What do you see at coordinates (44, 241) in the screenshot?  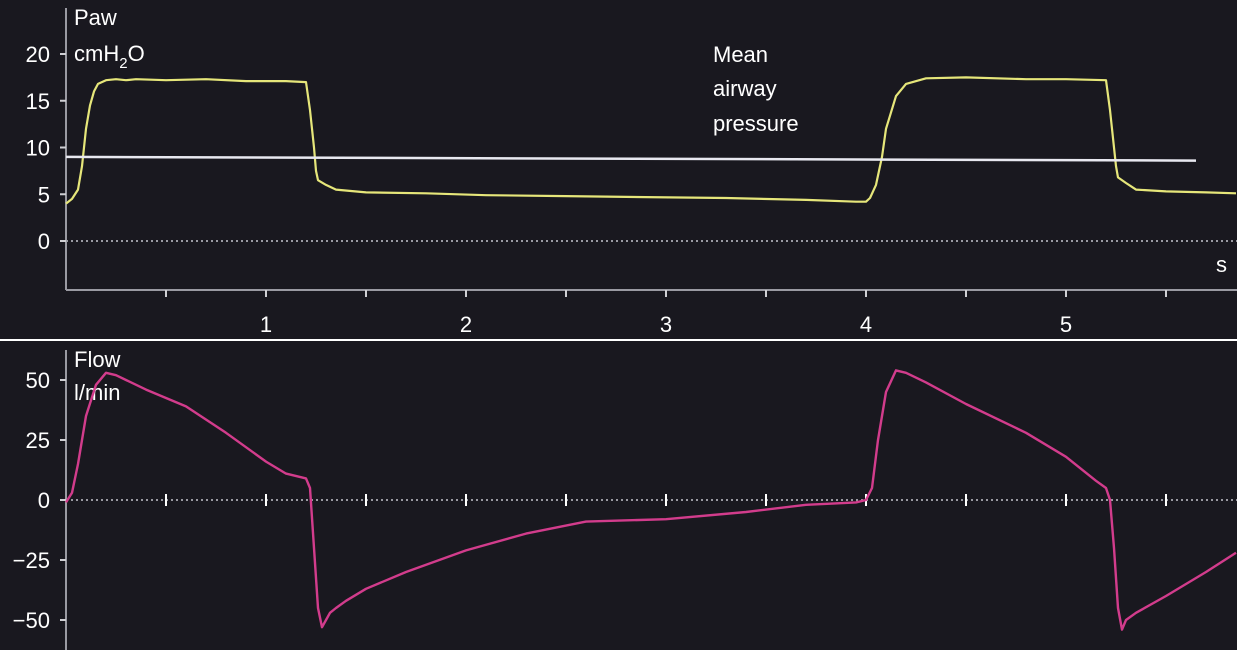 I see `pressure-y-tick-label: 0` at bounding box center [44, 241].